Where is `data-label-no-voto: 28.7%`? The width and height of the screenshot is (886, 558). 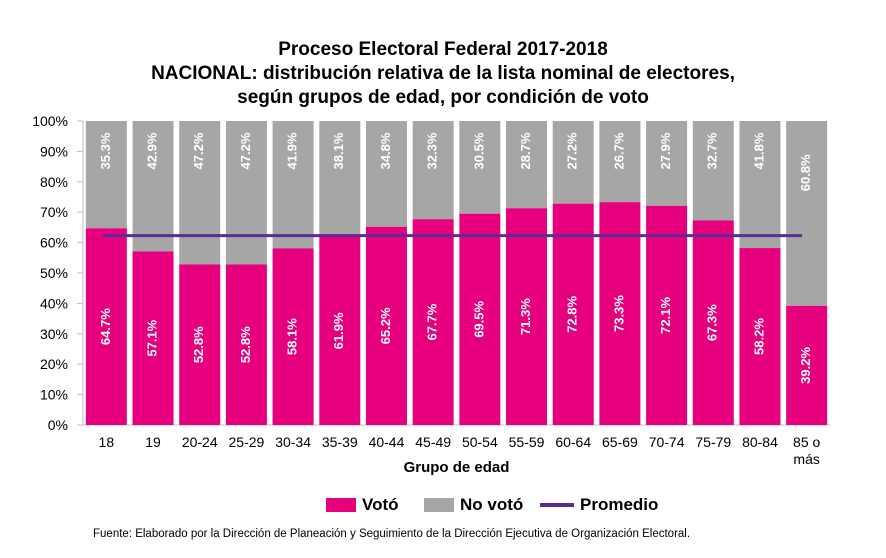 data-label-no-voto: 28.7% is located at coordinates (525, 150).